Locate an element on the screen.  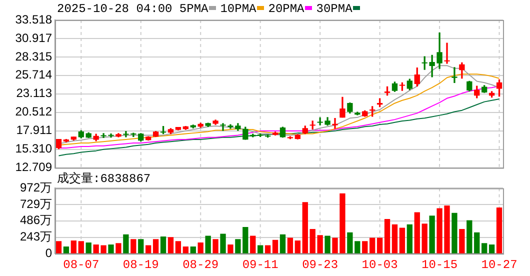
x-tick-label: 09-23 is located at coordinates (320, 265).